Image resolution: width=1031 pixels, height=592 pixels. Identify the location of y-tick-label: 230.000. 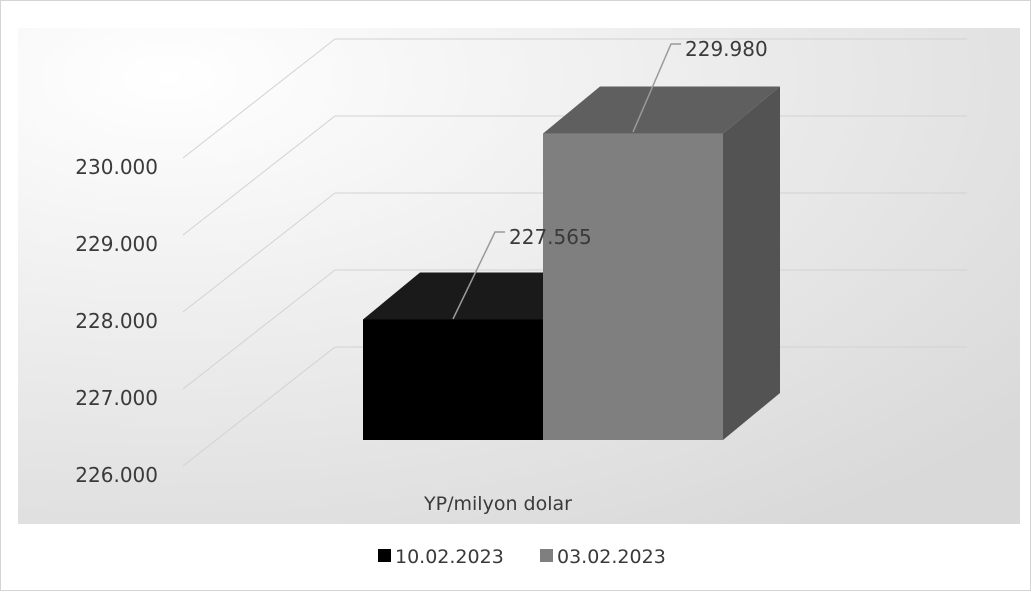
(116, 167).